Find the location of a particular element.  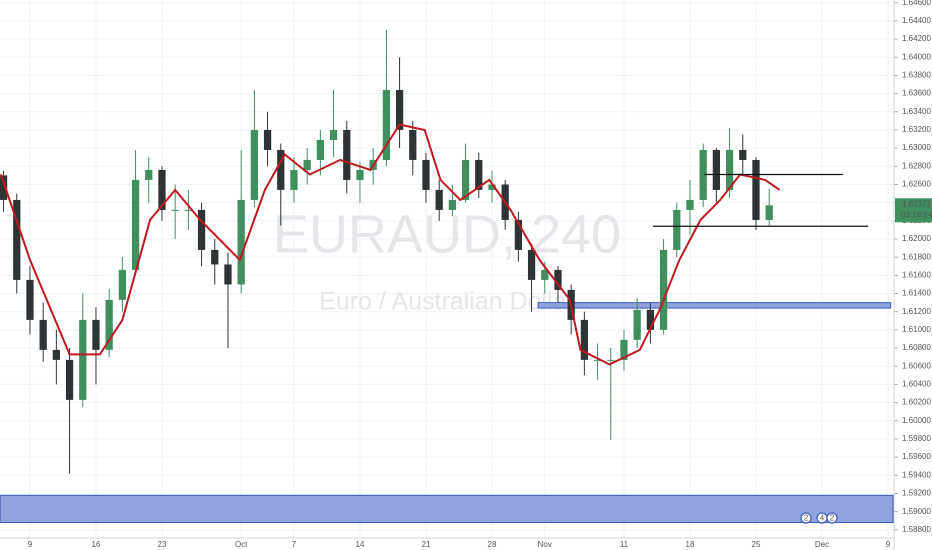

y-tick-label: 1.59600 is located at coordinates (916, 456).